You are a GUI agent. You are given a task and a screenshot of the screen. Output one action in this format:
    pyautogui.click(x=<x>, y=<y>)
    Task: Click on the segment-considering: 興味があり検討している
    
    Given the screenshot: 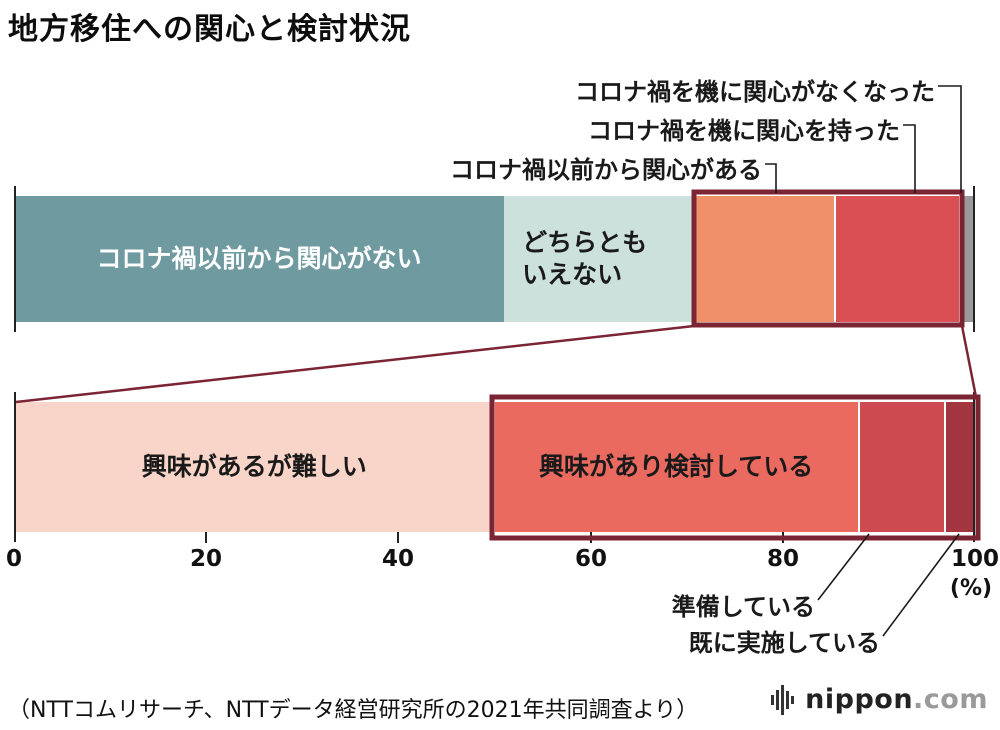 What is the action you would take?
    pyautogui.click(x=677, y=467)
    